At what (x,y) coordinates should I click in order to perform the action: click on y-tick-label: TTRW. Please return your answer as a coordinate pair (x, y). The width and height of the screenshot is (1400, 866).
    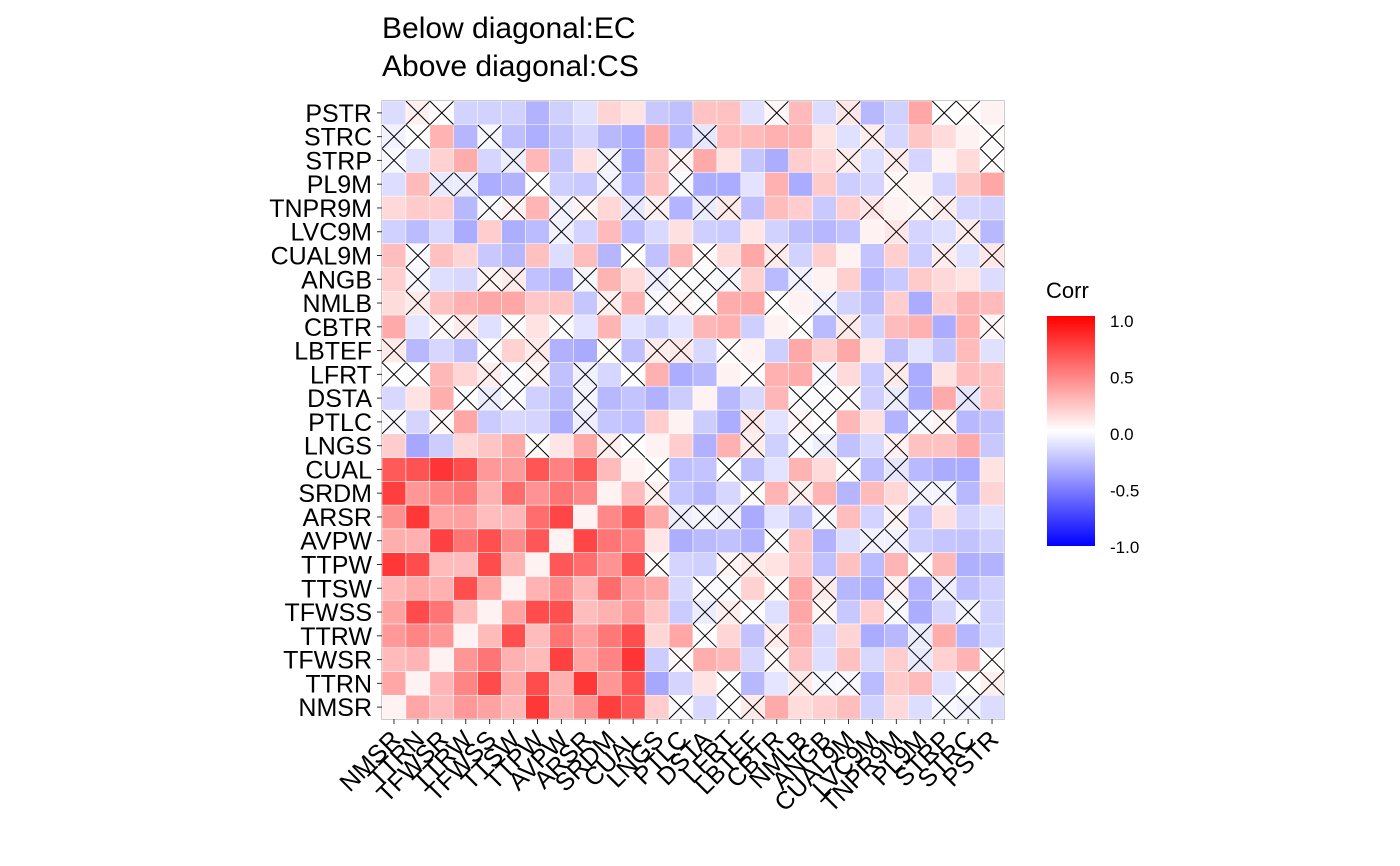
    Looking at the image, I should click on (336, 637).